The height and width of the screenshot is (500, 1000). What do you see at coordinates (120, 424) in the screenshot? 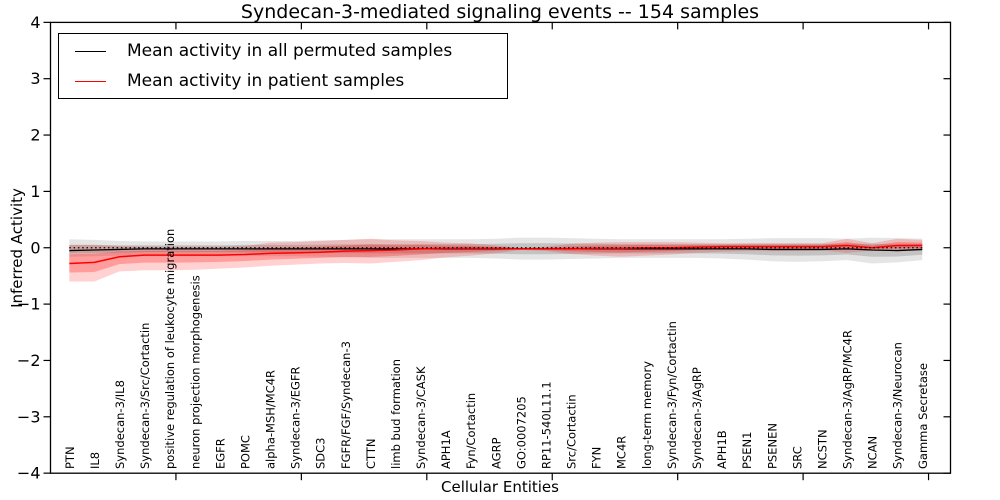
I see `x-category-label: Syndecan-3/IL8` at bounding box center [120, 424].